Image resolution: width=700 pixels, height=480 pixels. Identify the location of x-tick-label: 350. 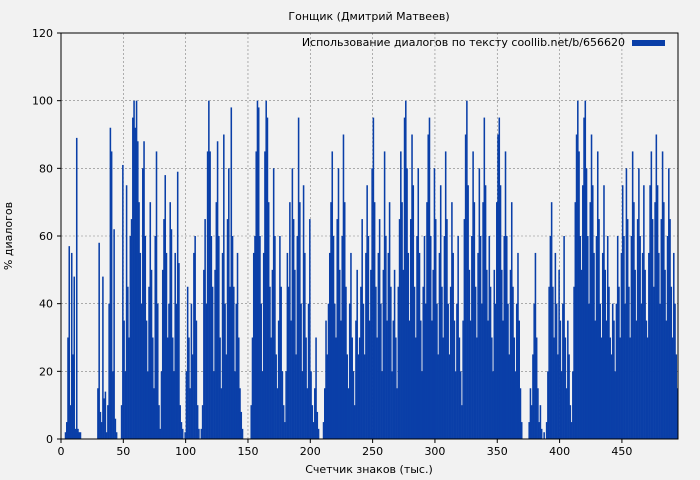
(497, 451).